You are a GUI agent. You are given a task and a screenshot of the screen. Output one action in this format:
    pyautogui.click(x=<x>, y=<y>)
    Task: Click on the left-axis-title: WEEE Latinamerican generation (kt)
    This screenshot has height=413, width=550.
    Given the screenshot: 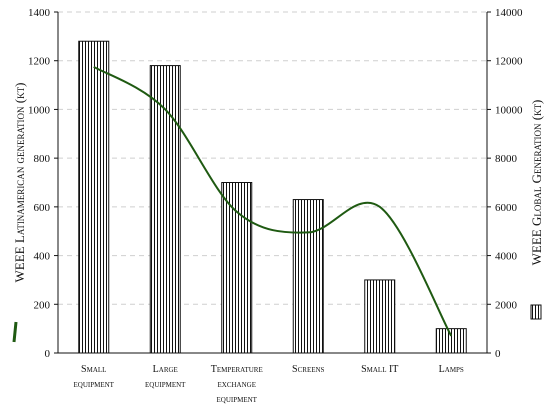 What is the action you would take?
    pyautogui.click(x=19, y=183)
    